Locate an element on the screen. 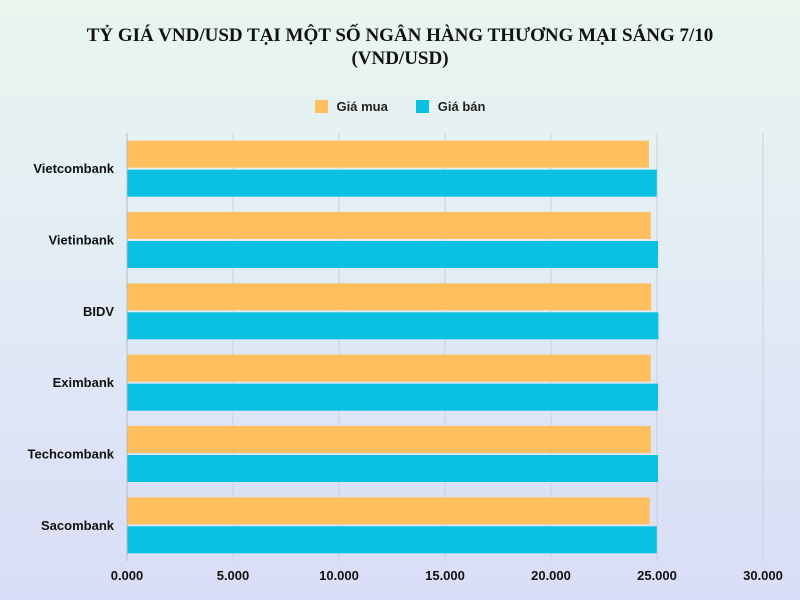 Image resolution: width=800 pixels, height=600 pixels. legend-label-gia-mua: Giá mua is located at coordinates (362, 106).